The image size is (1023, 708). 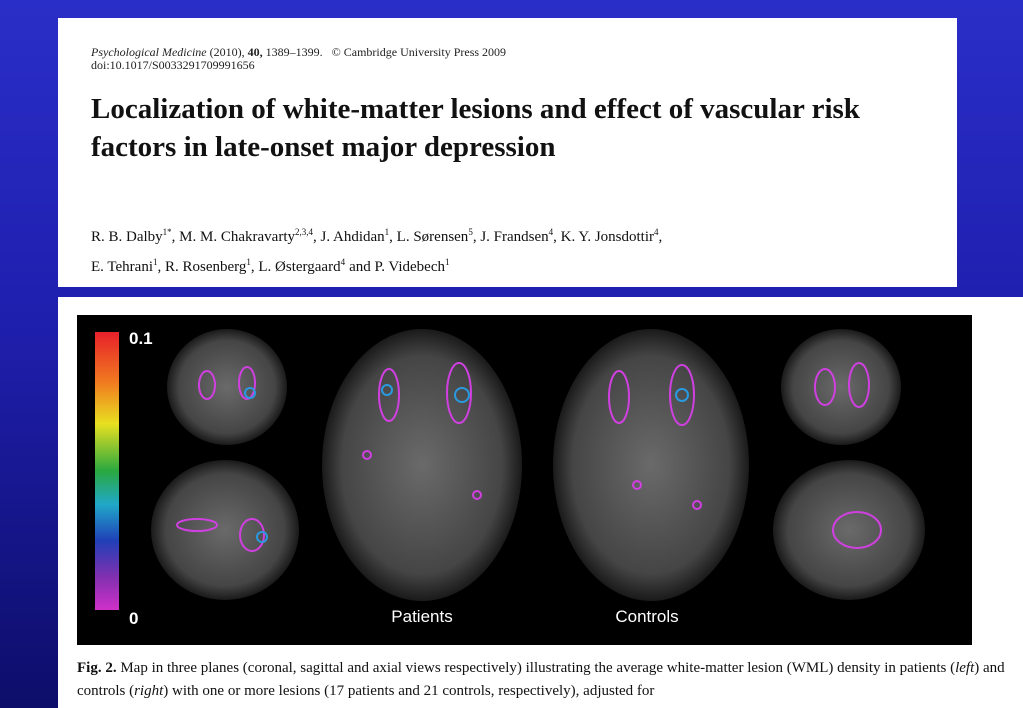 I want to click on author-name: L. Sørensen, so click(x=432, y=237).